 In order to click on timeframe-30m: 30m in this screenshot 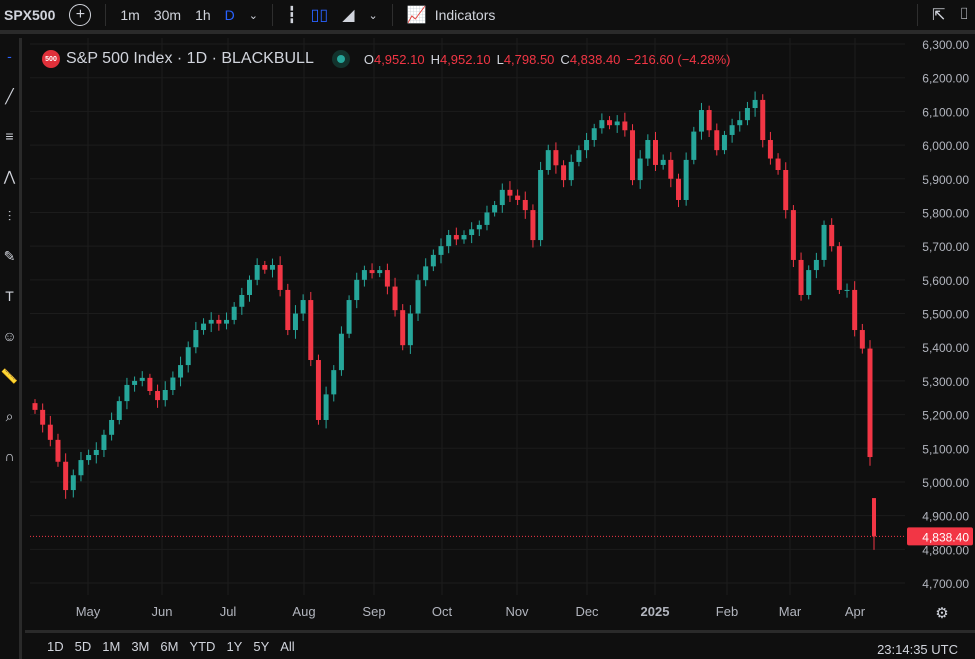, I will do `click(167, 15)`.